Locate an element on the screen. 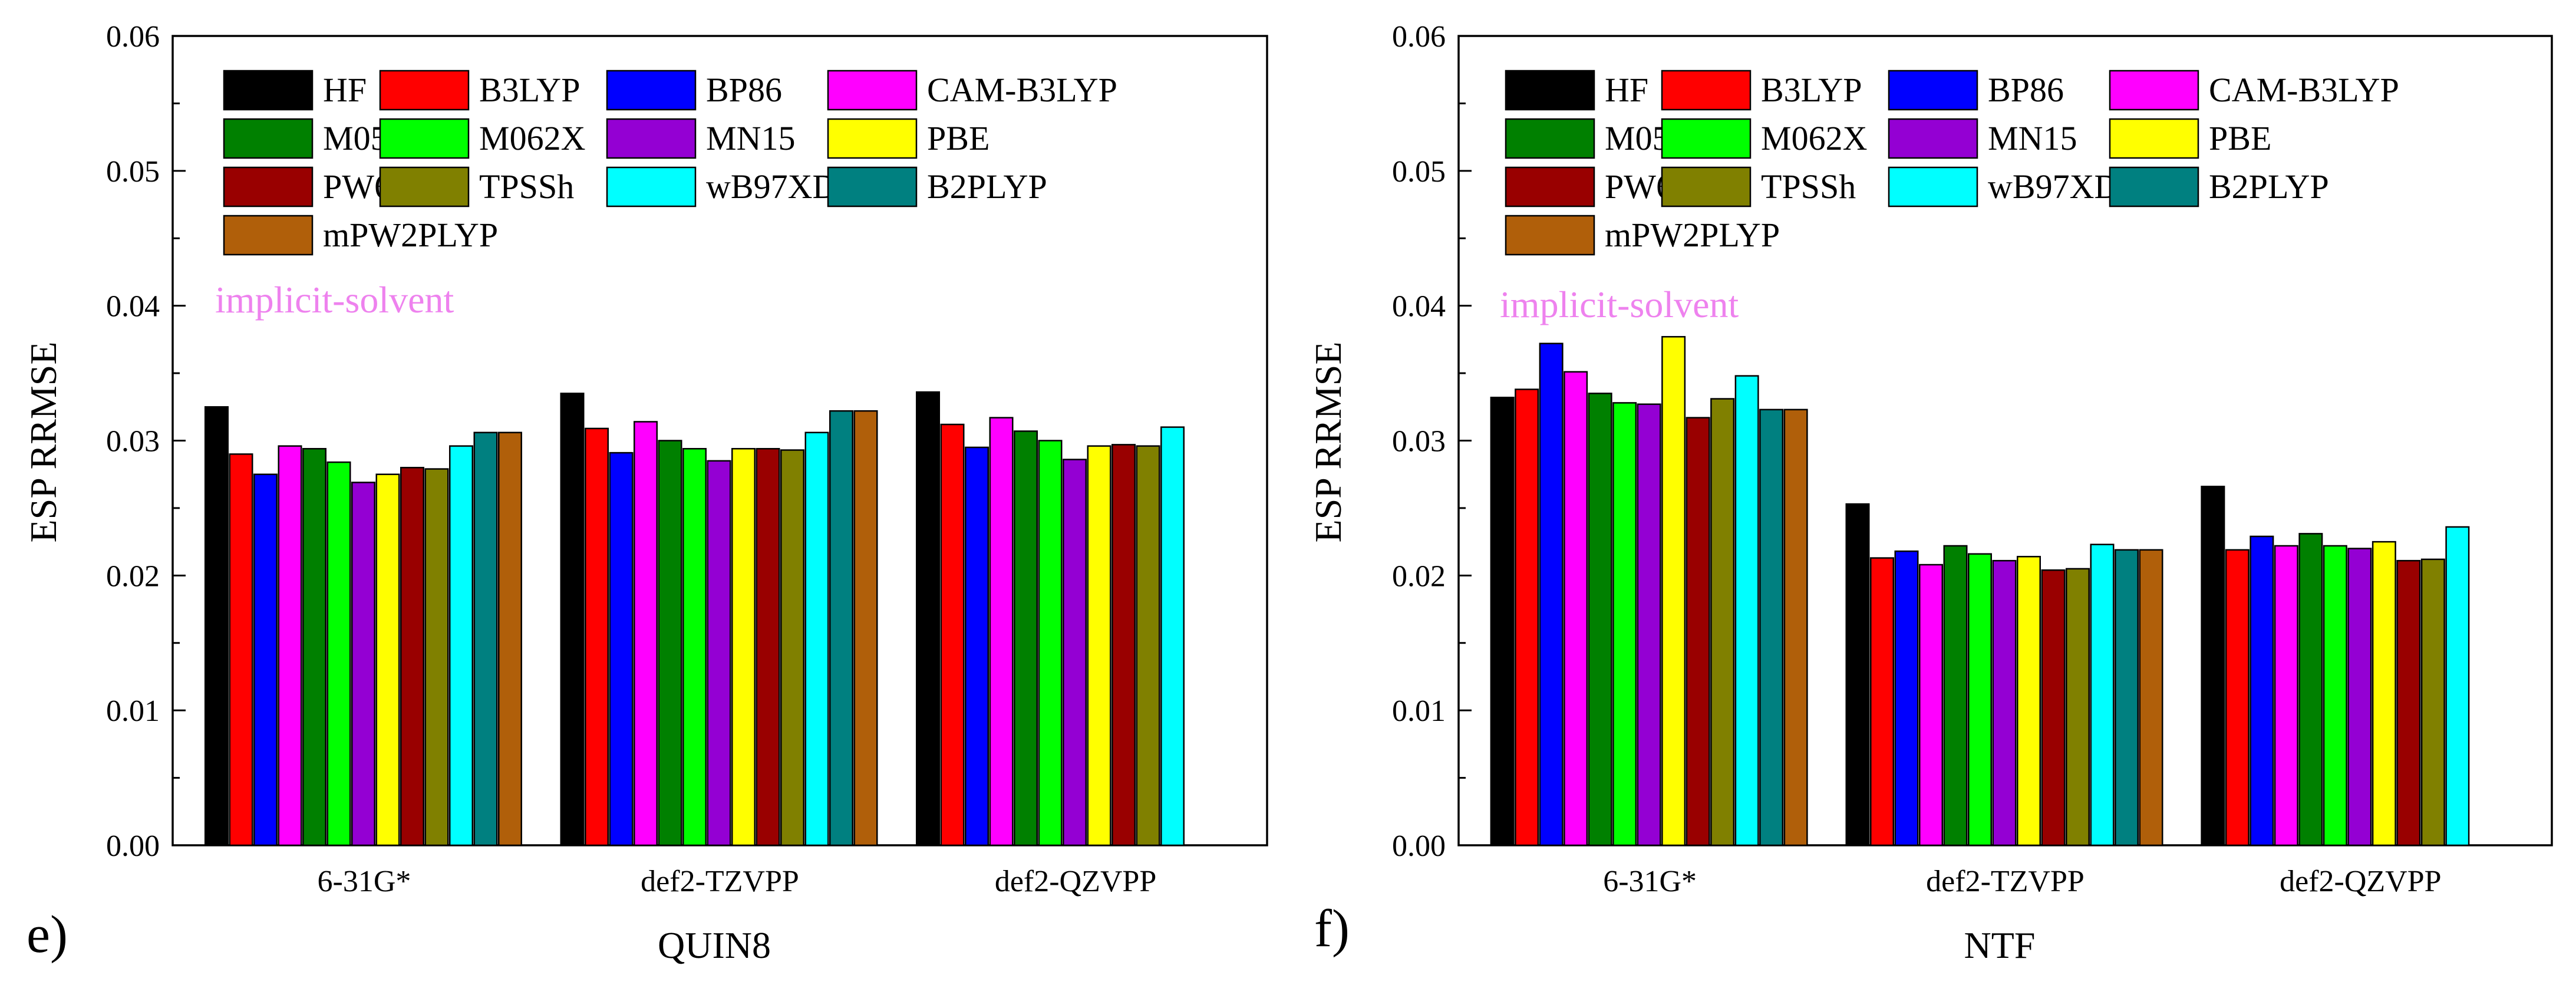  y-tick-label: 0.04 is located at coordinates (133, 307).